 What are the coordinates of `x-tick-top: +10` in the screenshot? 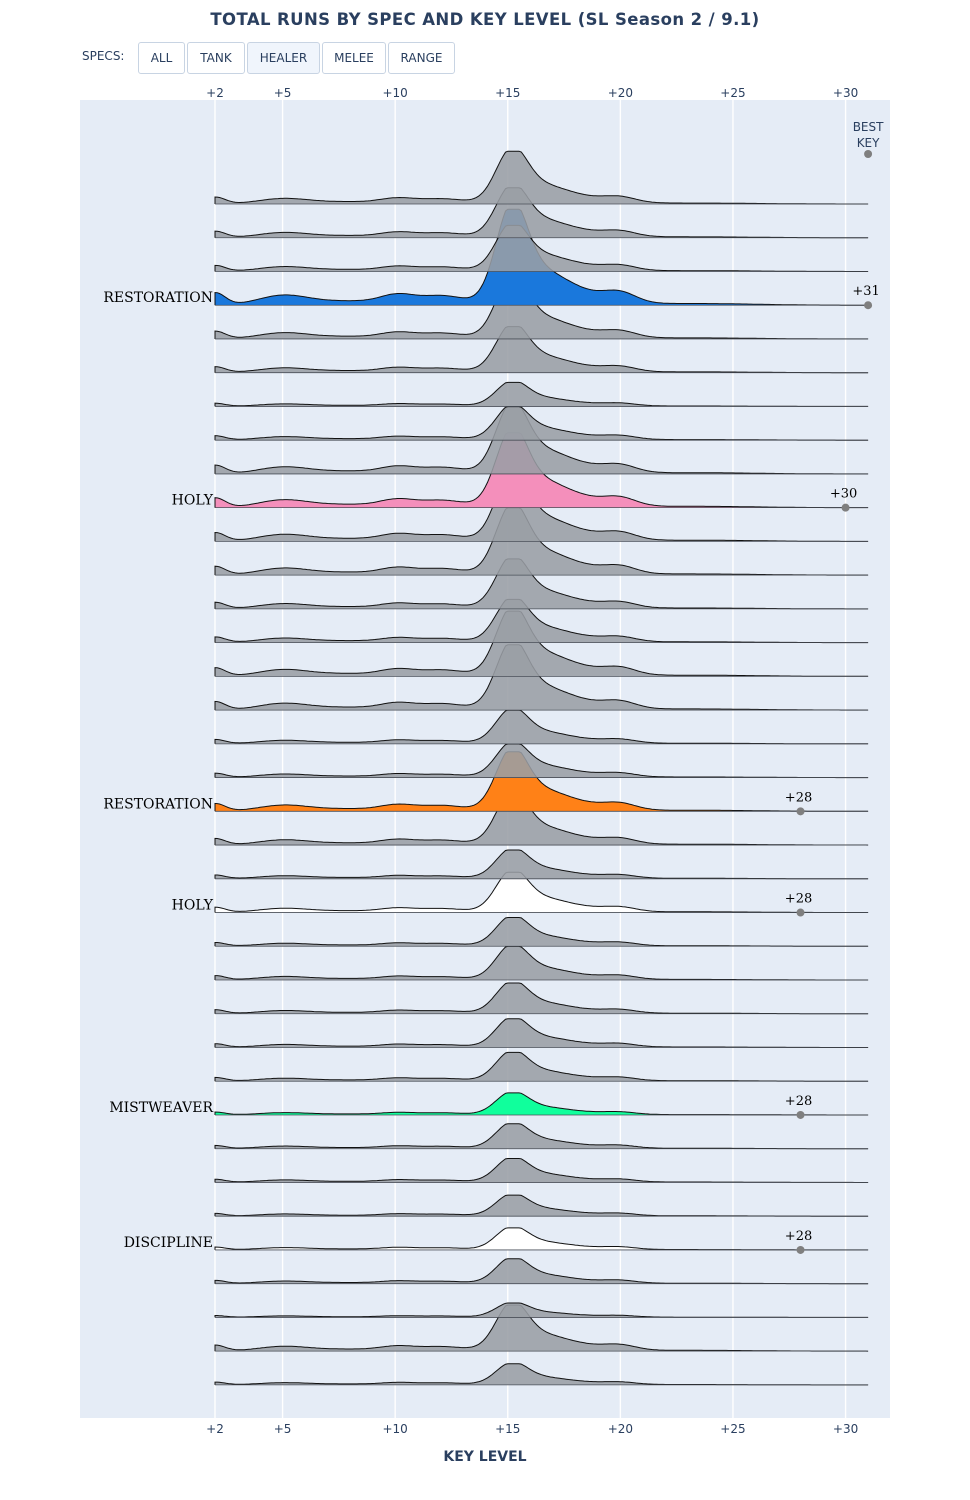 It's located at (394, 93).